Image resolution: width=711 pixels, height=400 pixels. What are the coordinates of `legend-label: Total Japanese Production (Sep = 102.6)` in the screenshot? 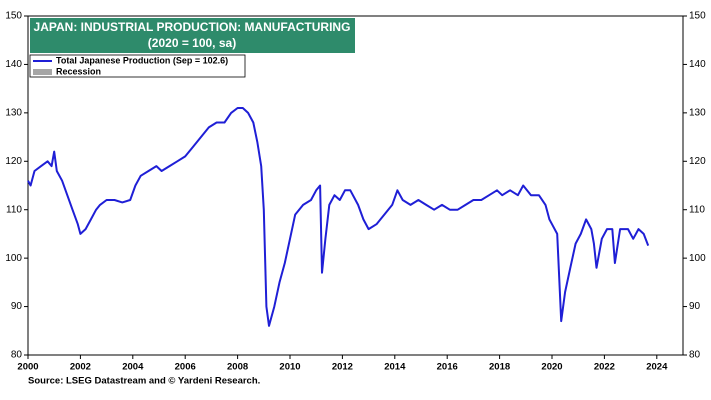 It's located at (142, 60).